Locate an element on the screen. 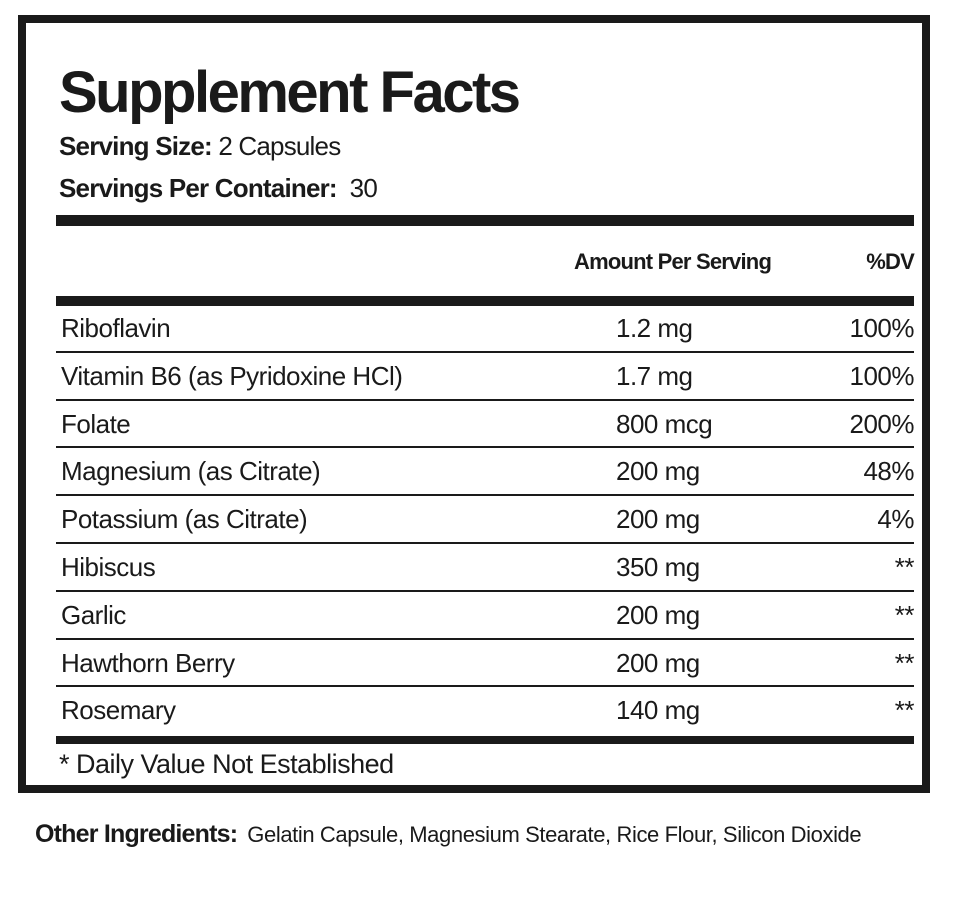 The image size is (960, 916). nutrient-name: Magnesium (as Citrate) is located at coordinates (191, 471).